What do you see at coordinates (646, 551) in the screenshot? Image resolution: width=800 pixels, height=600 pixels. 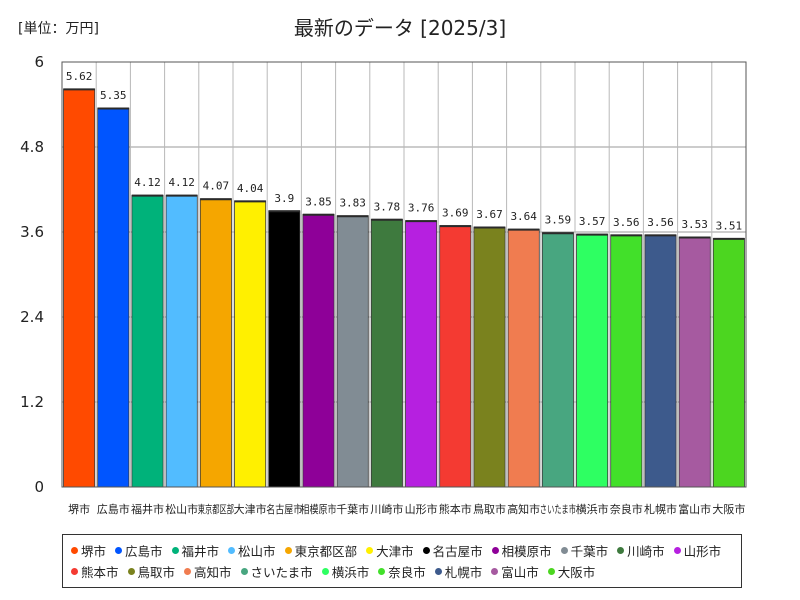 I see `legend-label: 川崎市` at bounding box center [646, 551].